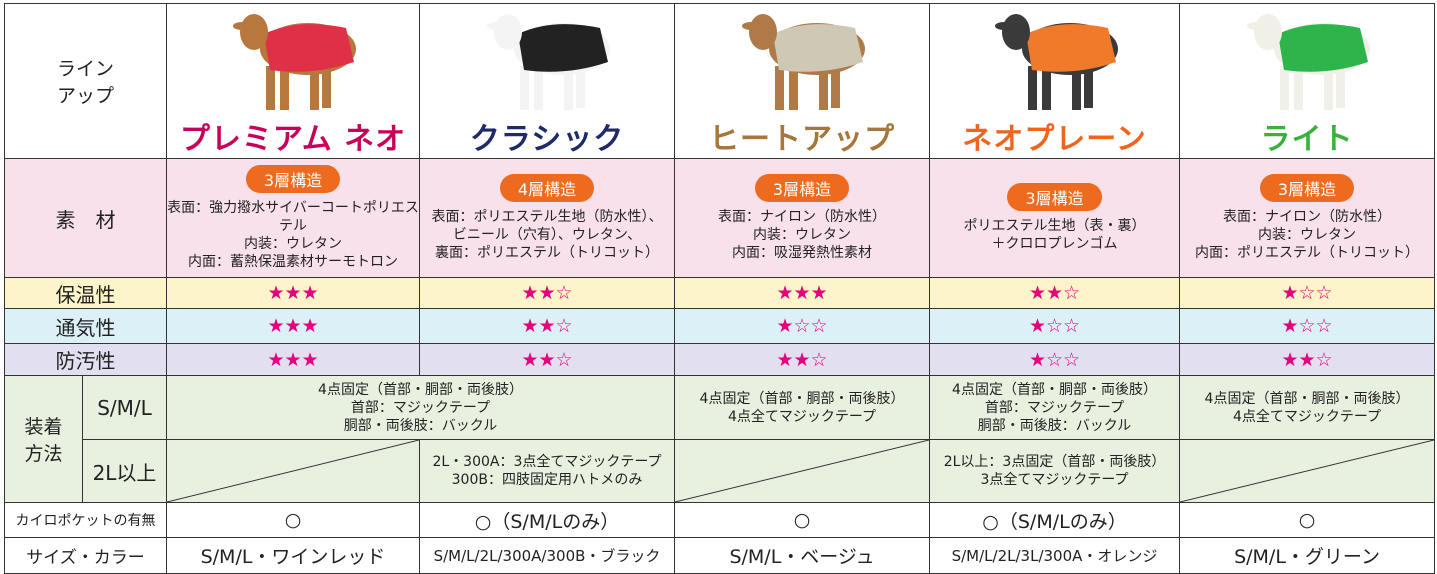 The image size is (1437, 574). I want to click on product-header: ネオプレーン, so click(1055, 81).